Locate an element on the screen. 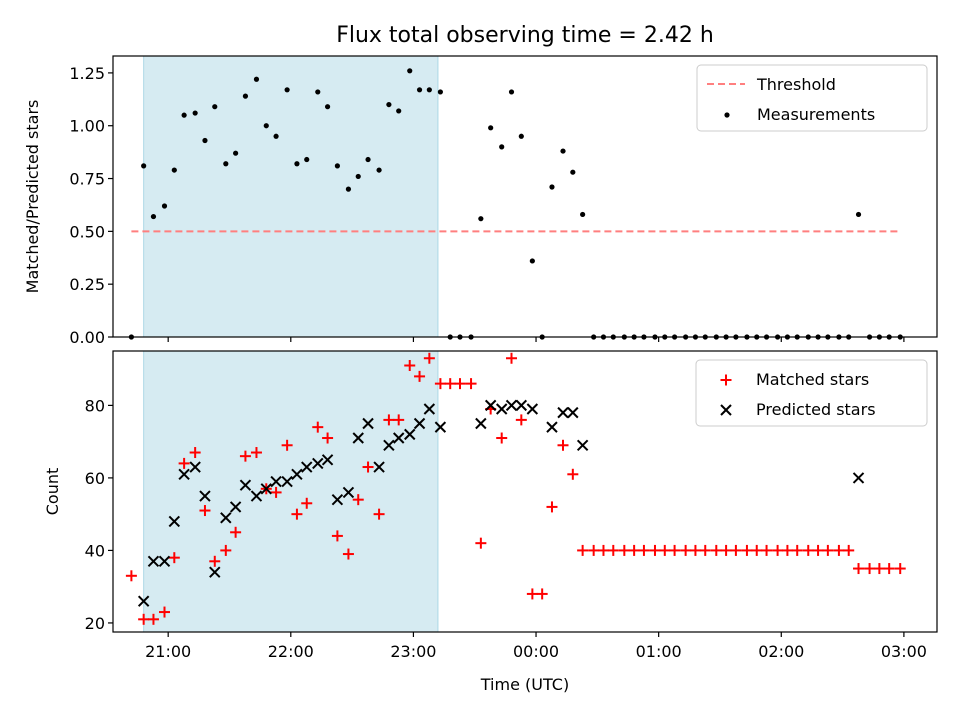 The height and width of the screenshot is (720, 960). legend-label: Predicted stars is located at coordinates (816, 409).